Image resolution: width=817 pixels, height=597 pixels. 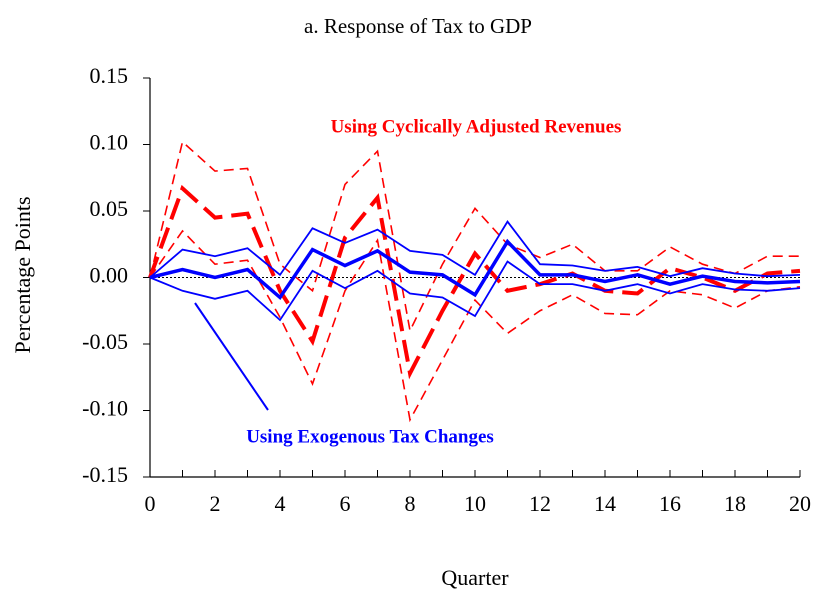 What do you see at coordinates (800, 503) in the screenshot?
I see `x-tick-label: 20` at bounding box center [800, 503].